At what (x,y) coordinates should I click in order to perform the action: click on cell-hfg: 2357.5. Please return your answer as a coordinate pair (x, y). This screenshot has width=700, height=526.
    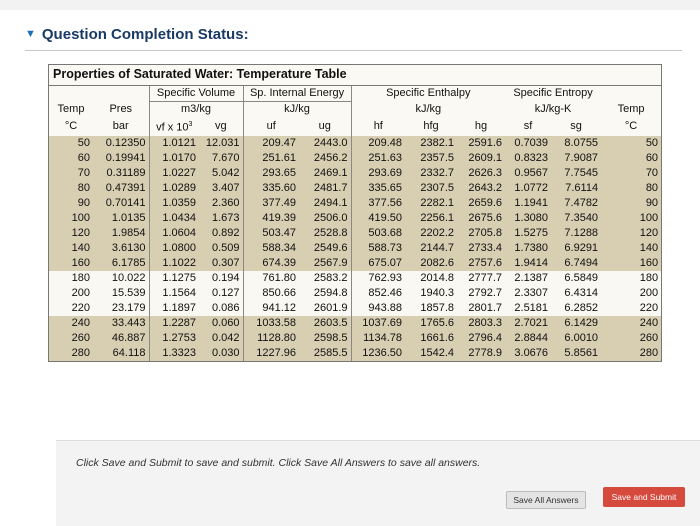
    Looking at the image, I should click on (431, 158).